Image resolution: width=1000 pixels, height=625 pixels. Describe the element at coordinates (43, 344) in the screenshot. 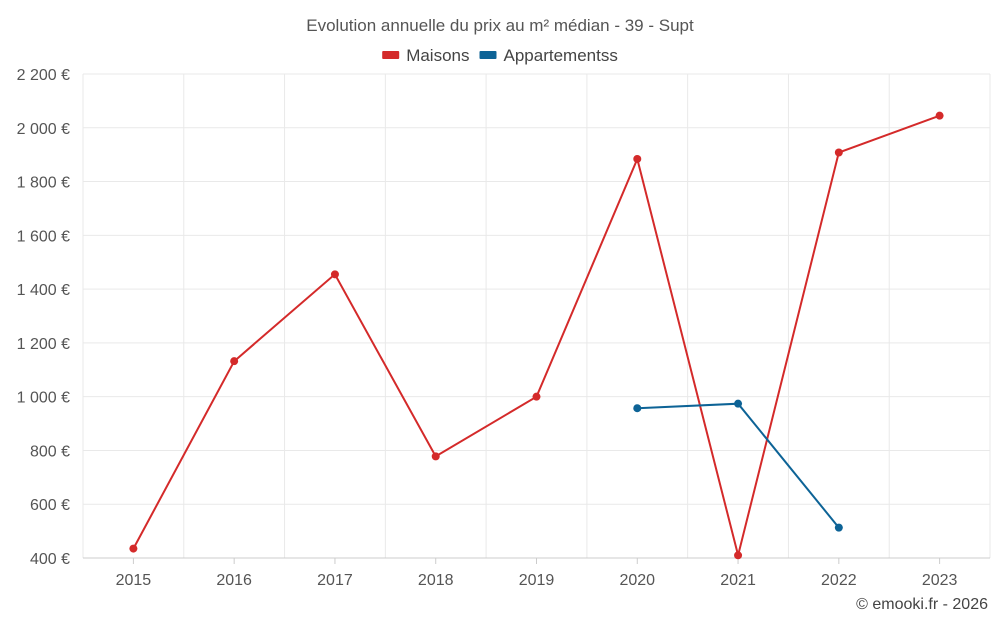

I see `y-tick-label: 1 200 €` at that location.